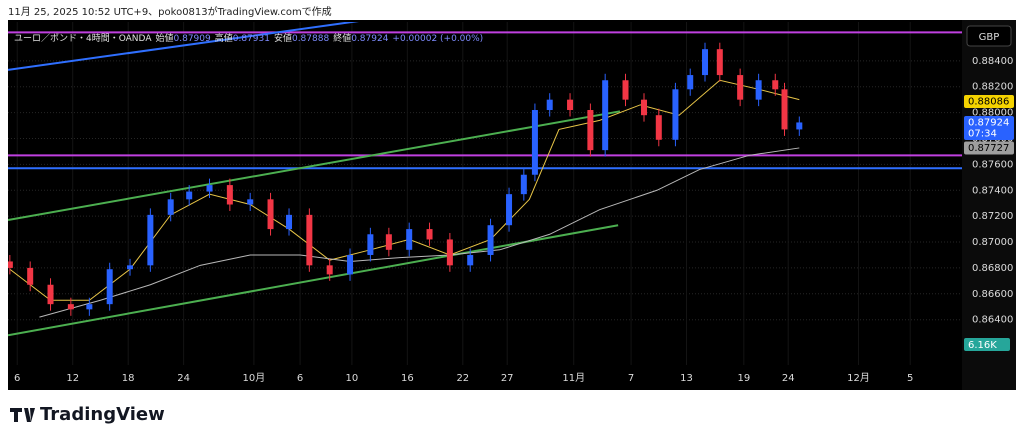 The image size is (1024, 441). I want to click on y-tick-label: 0.87400, so click(992, 190).